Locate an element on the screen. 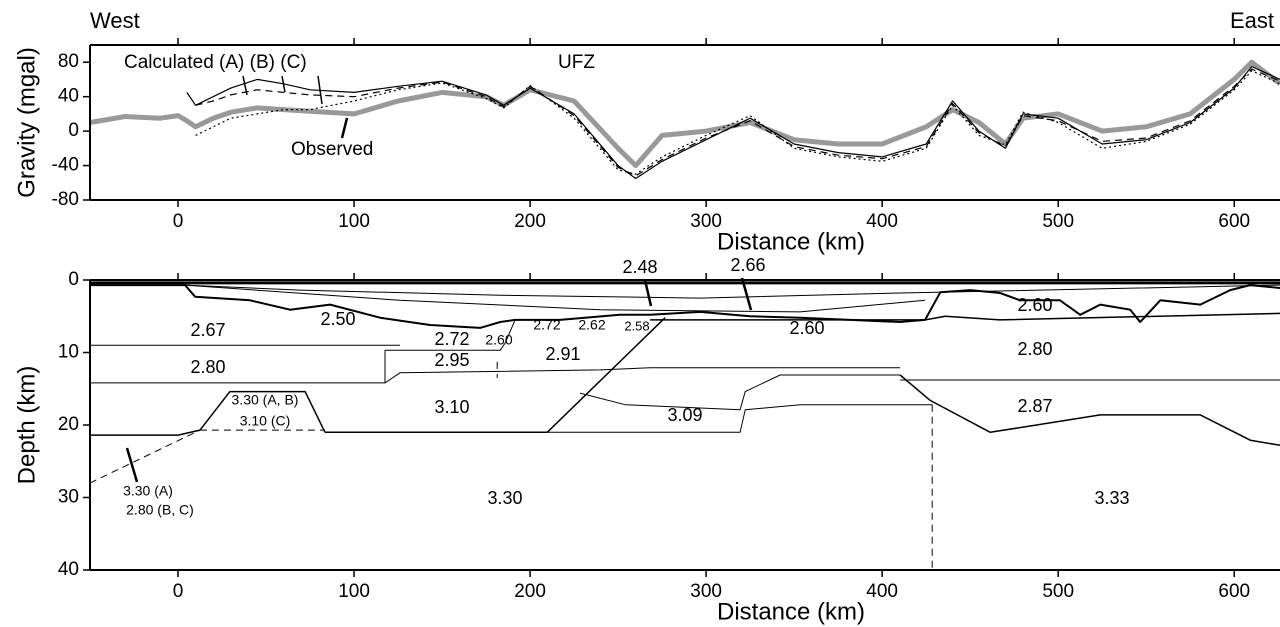  annotation: 3.09 is located at coordinates (684, 415).